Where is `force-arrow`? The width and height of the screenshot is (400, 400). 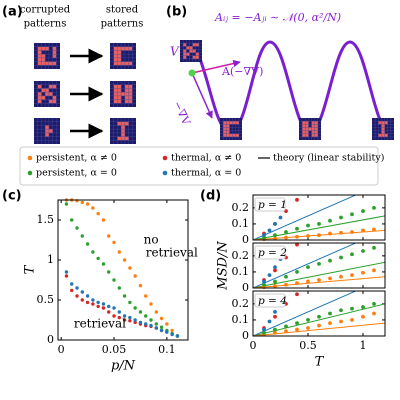 force-arrow is located at coordinates (216, 66).